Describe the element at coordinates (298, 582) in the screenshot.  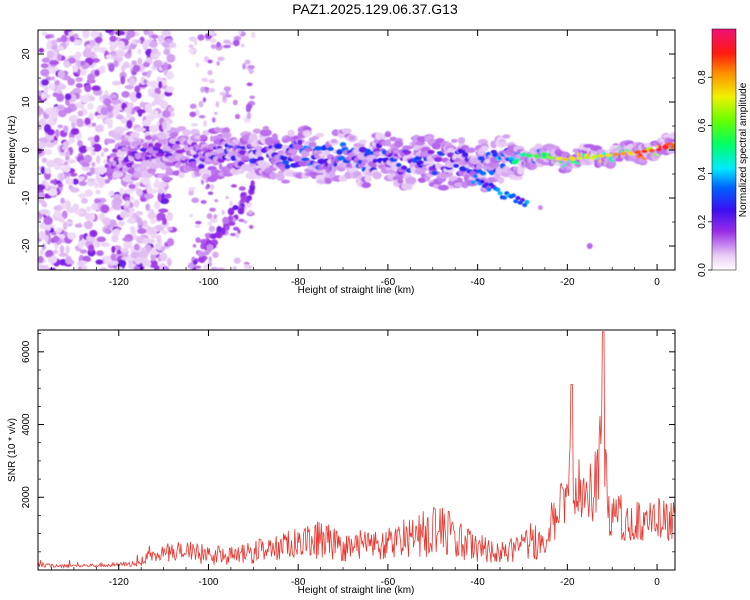
I see `x-tick-label: -80` at that location.